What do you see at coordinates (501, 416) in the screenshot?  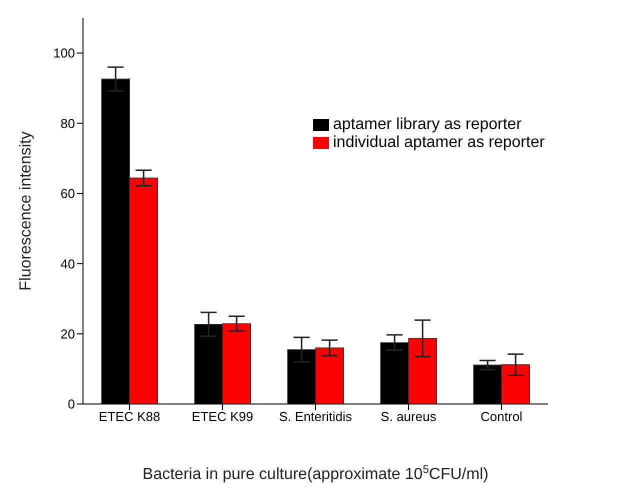 I see `x-tick-label: Control` at bounding box center [501, 416].